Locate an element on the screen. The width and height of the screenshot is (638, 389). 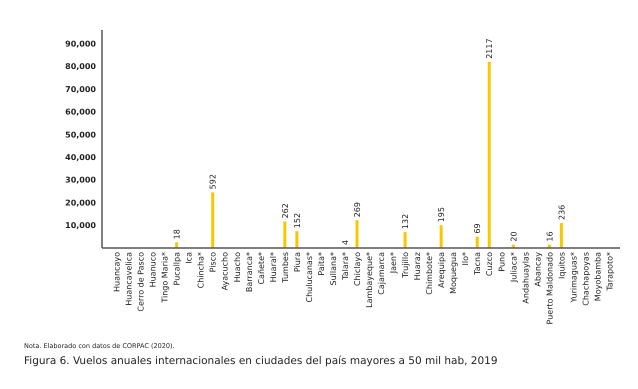
x-tick-label: Arequipa is located at coordinates (441, 270).